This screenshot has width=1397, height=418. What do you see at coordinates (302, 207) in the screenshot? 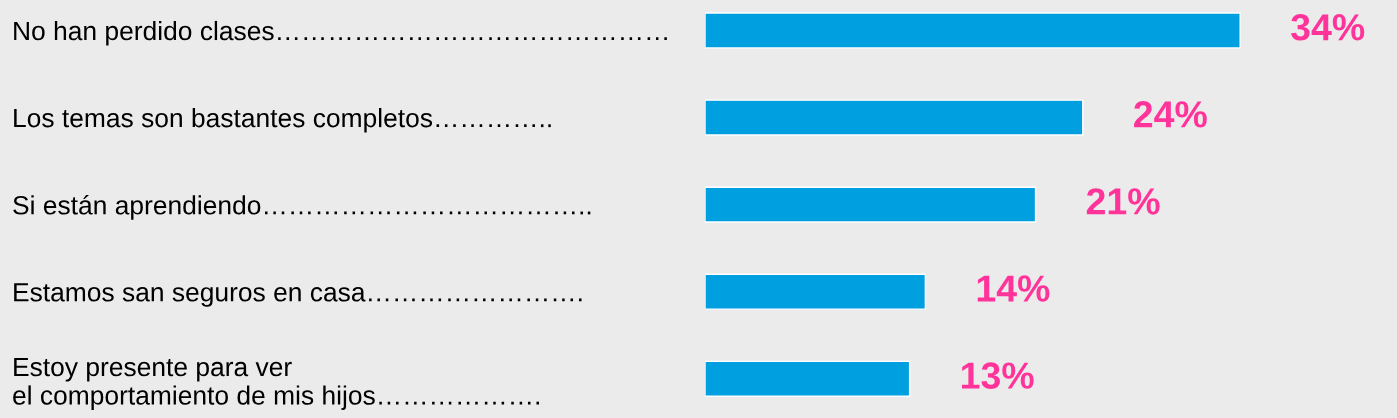
I see `y-tick-label: Si están aprendiendo………………………………..` at bounding box center [302, 207].